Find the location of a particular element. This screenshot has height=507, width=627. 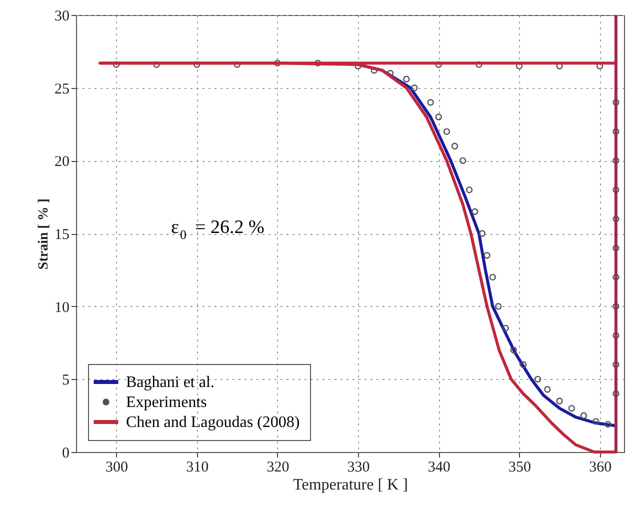

legend-label: Experiments is located at coordinates (166, 402).